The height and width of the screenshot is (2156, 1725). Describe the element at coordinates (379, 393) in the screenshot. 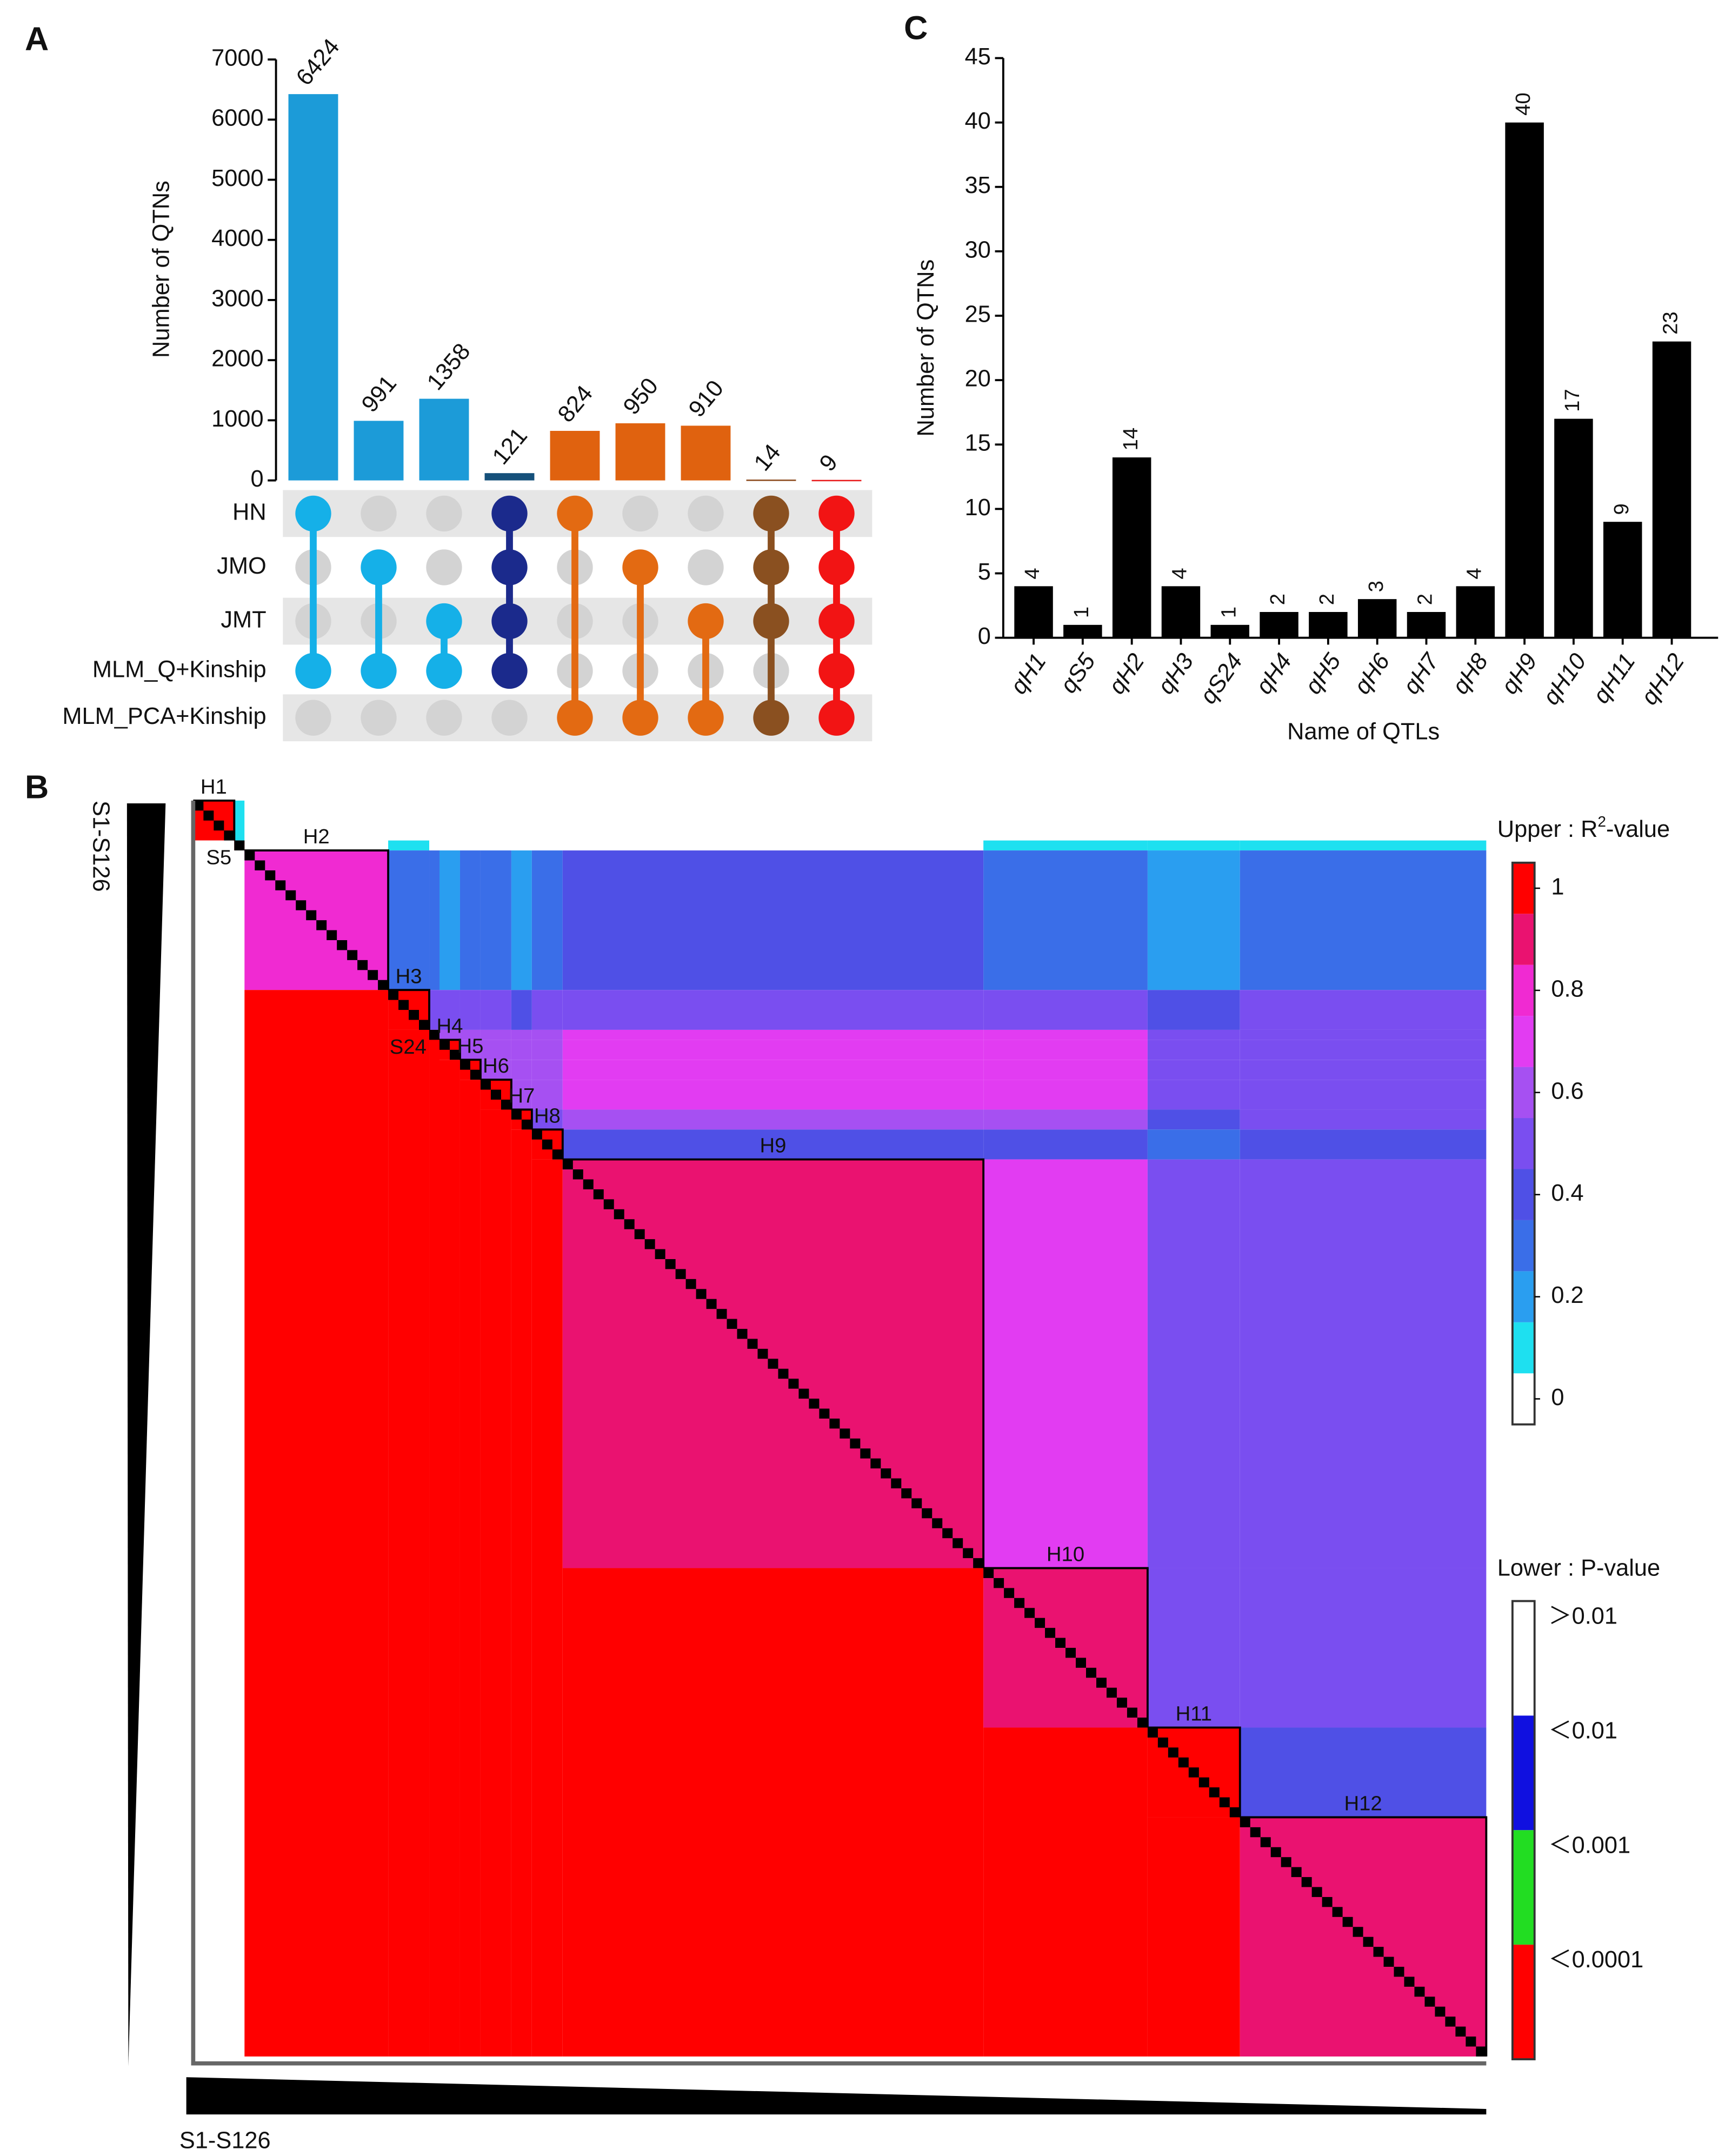

I see `value-label: 991` at that location.